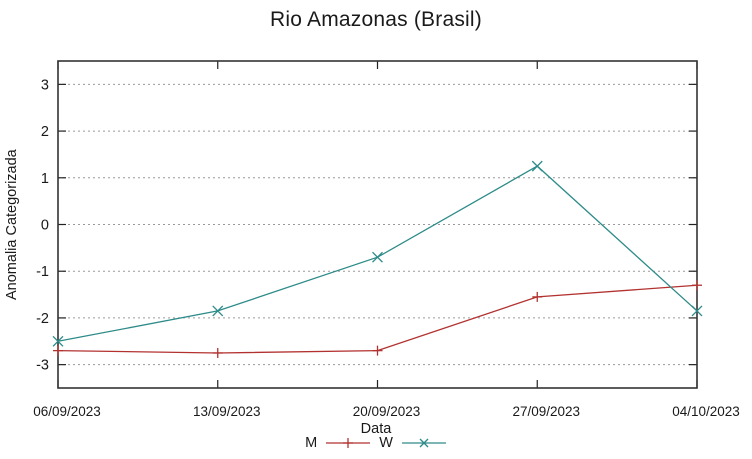 This screenshot has width=752, height=459. What do you see at coordinates (348, 443) in the screenshot?
I see `legend-line-m-icon` at bounding box center [348, 443].